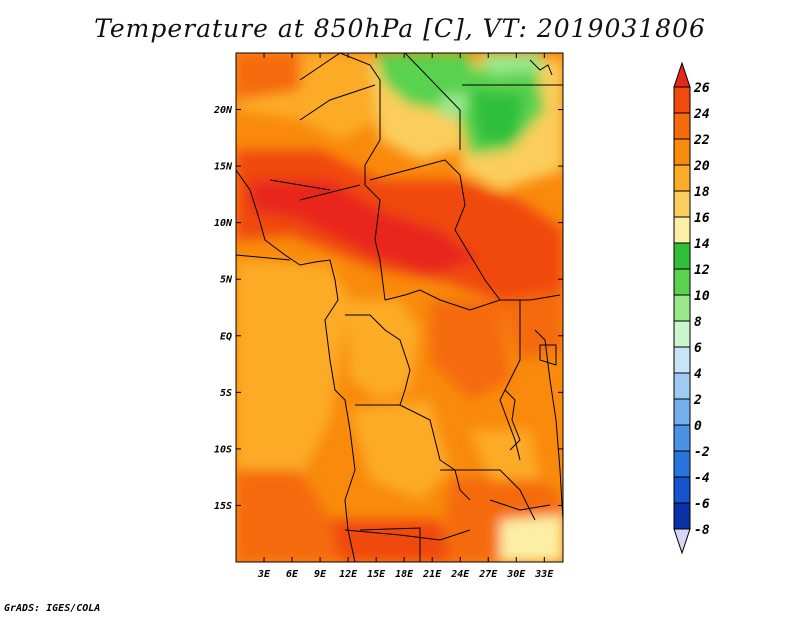 Image resolution: width=800 pixels, height=618 pixels. I want to click on lat-tick-label: EQ, so click(226, 336).